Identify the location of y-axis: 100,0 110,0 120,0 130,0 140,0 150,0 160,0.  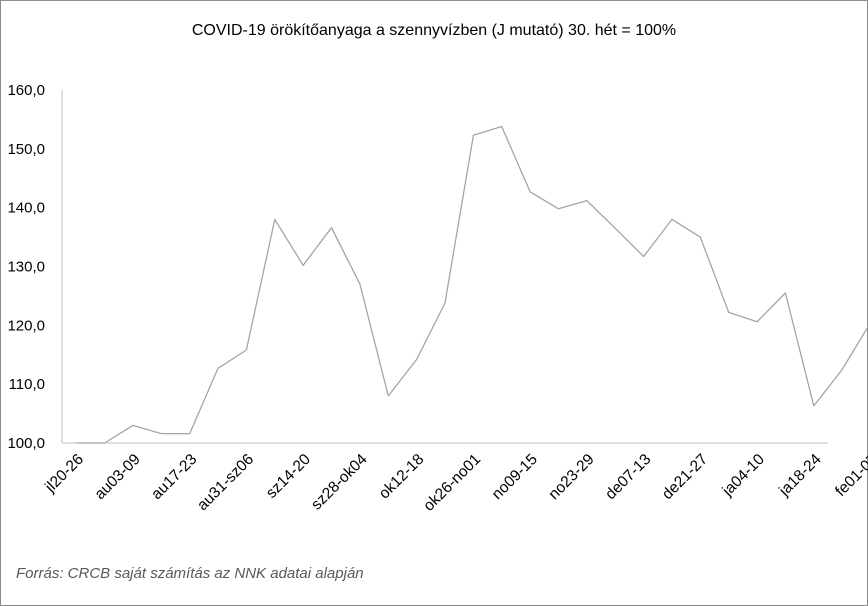
(35, 267).